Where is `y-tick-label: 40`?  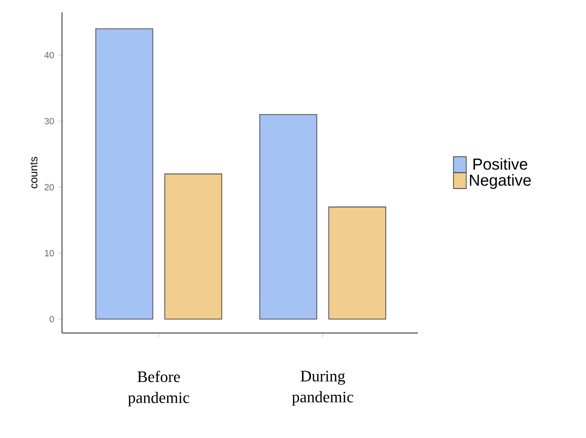
y-tick-label: 40 is located at coordinates (49, 55).